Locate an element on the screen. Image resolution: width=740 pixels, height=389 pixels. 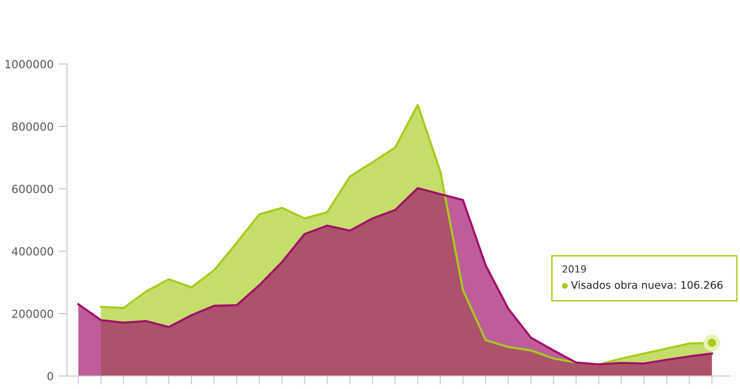
annotation: Visados obra nueva: 106.266 is located at coordinates (646, 284).